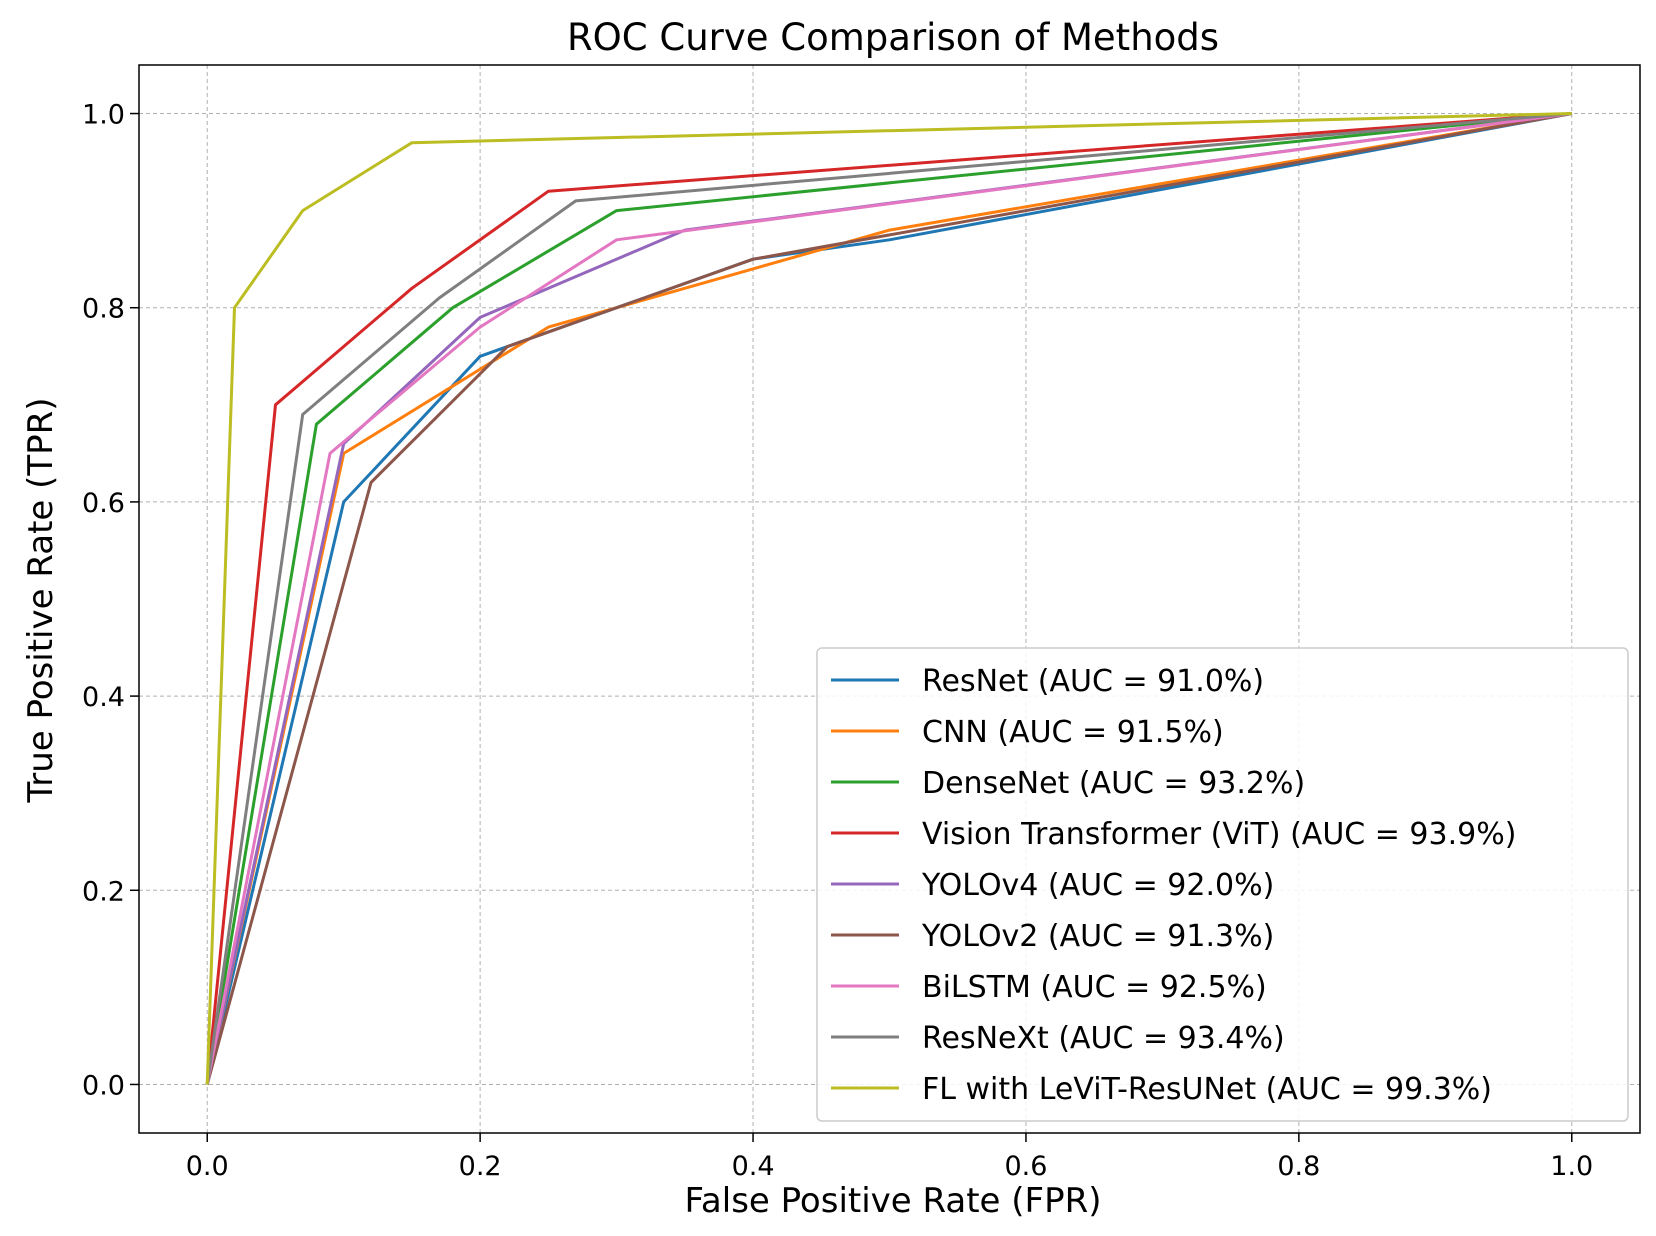 The image size is (1656, 1236). What do you see at coordinates (1025, 1166) in the screenshot?
I see `x-tick-label: 0.6` at bounding box center [1025, 1166].